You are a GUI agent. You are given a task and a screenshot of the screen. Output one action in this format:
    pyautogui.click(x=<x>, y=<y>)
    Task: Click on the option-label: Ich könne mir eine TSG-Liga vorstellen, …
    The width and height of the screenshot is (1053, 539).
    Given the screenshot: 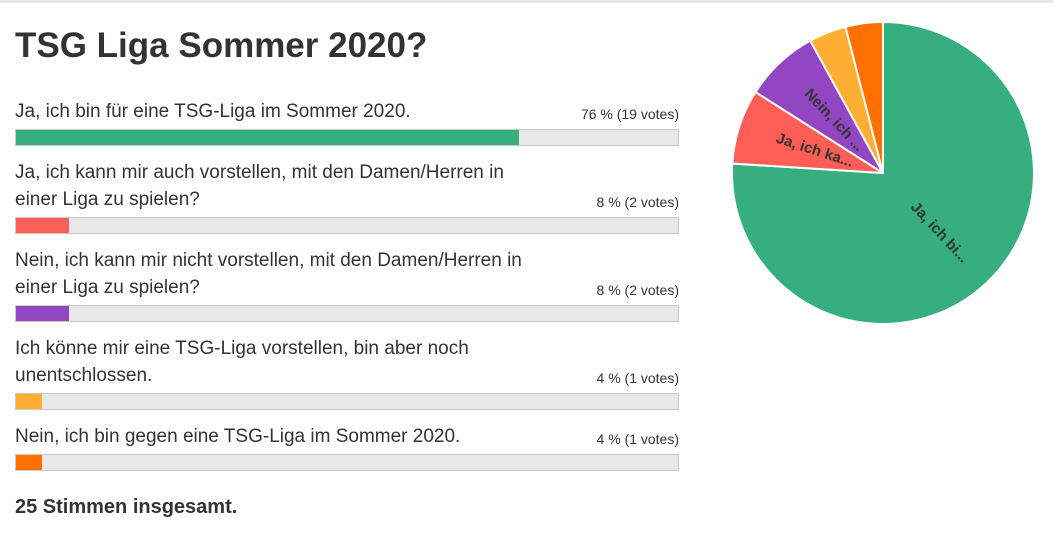 What is the action you would take?
    pyautogui.click(x=242, y=362)
    